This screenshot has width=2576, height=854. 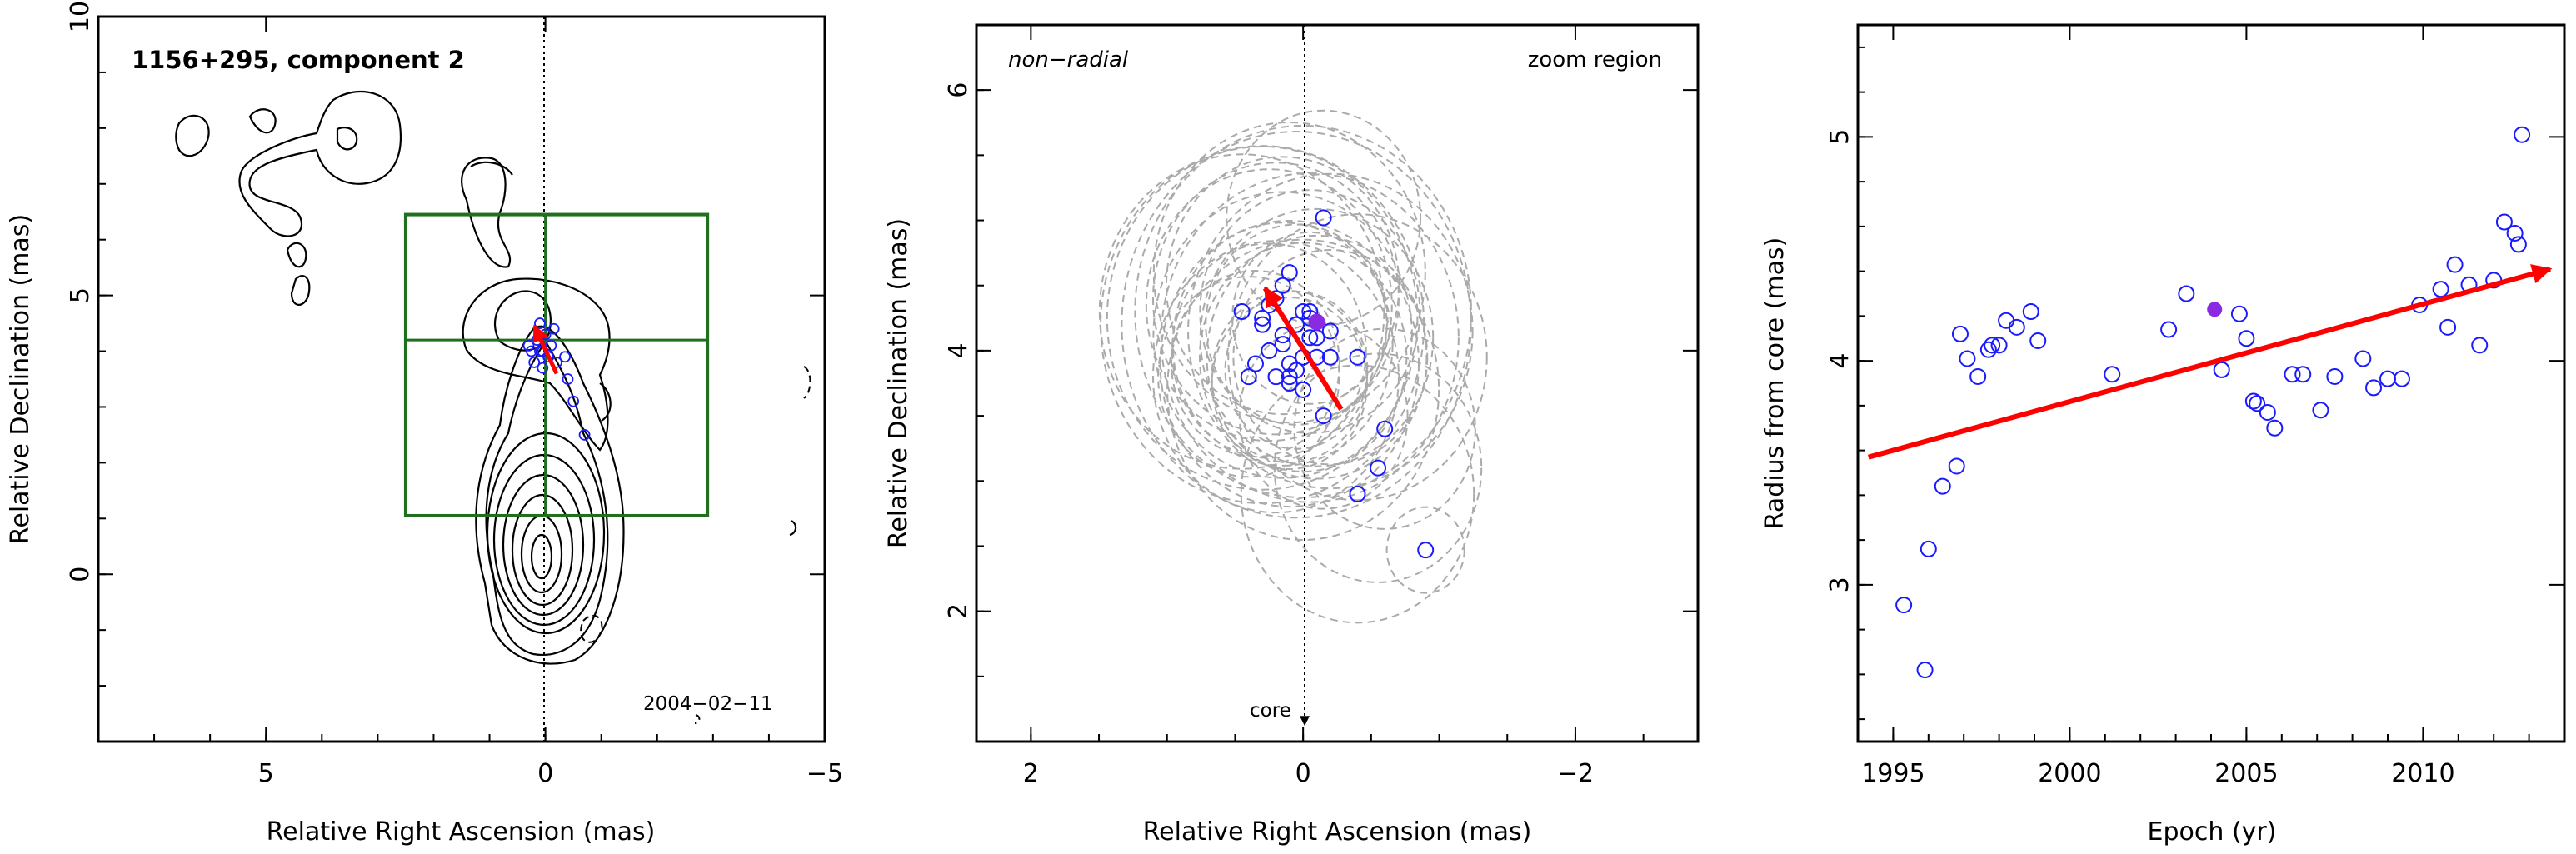 I want to click on y-tick-label: 2, so click(x=958, y=611).